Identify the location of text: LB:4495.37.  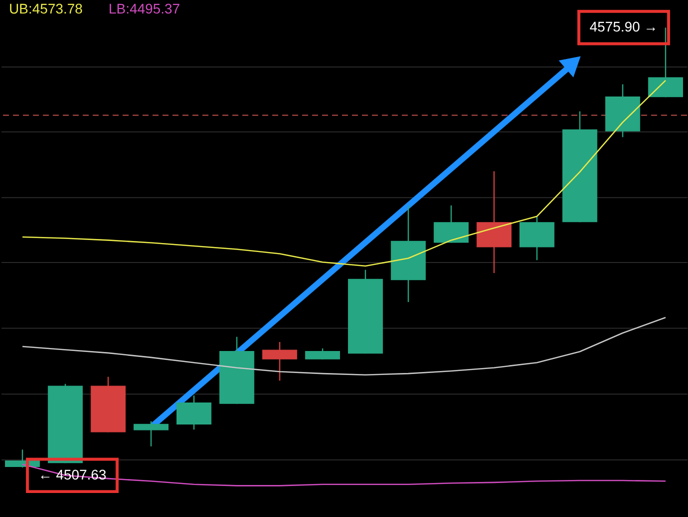
(144, 8).